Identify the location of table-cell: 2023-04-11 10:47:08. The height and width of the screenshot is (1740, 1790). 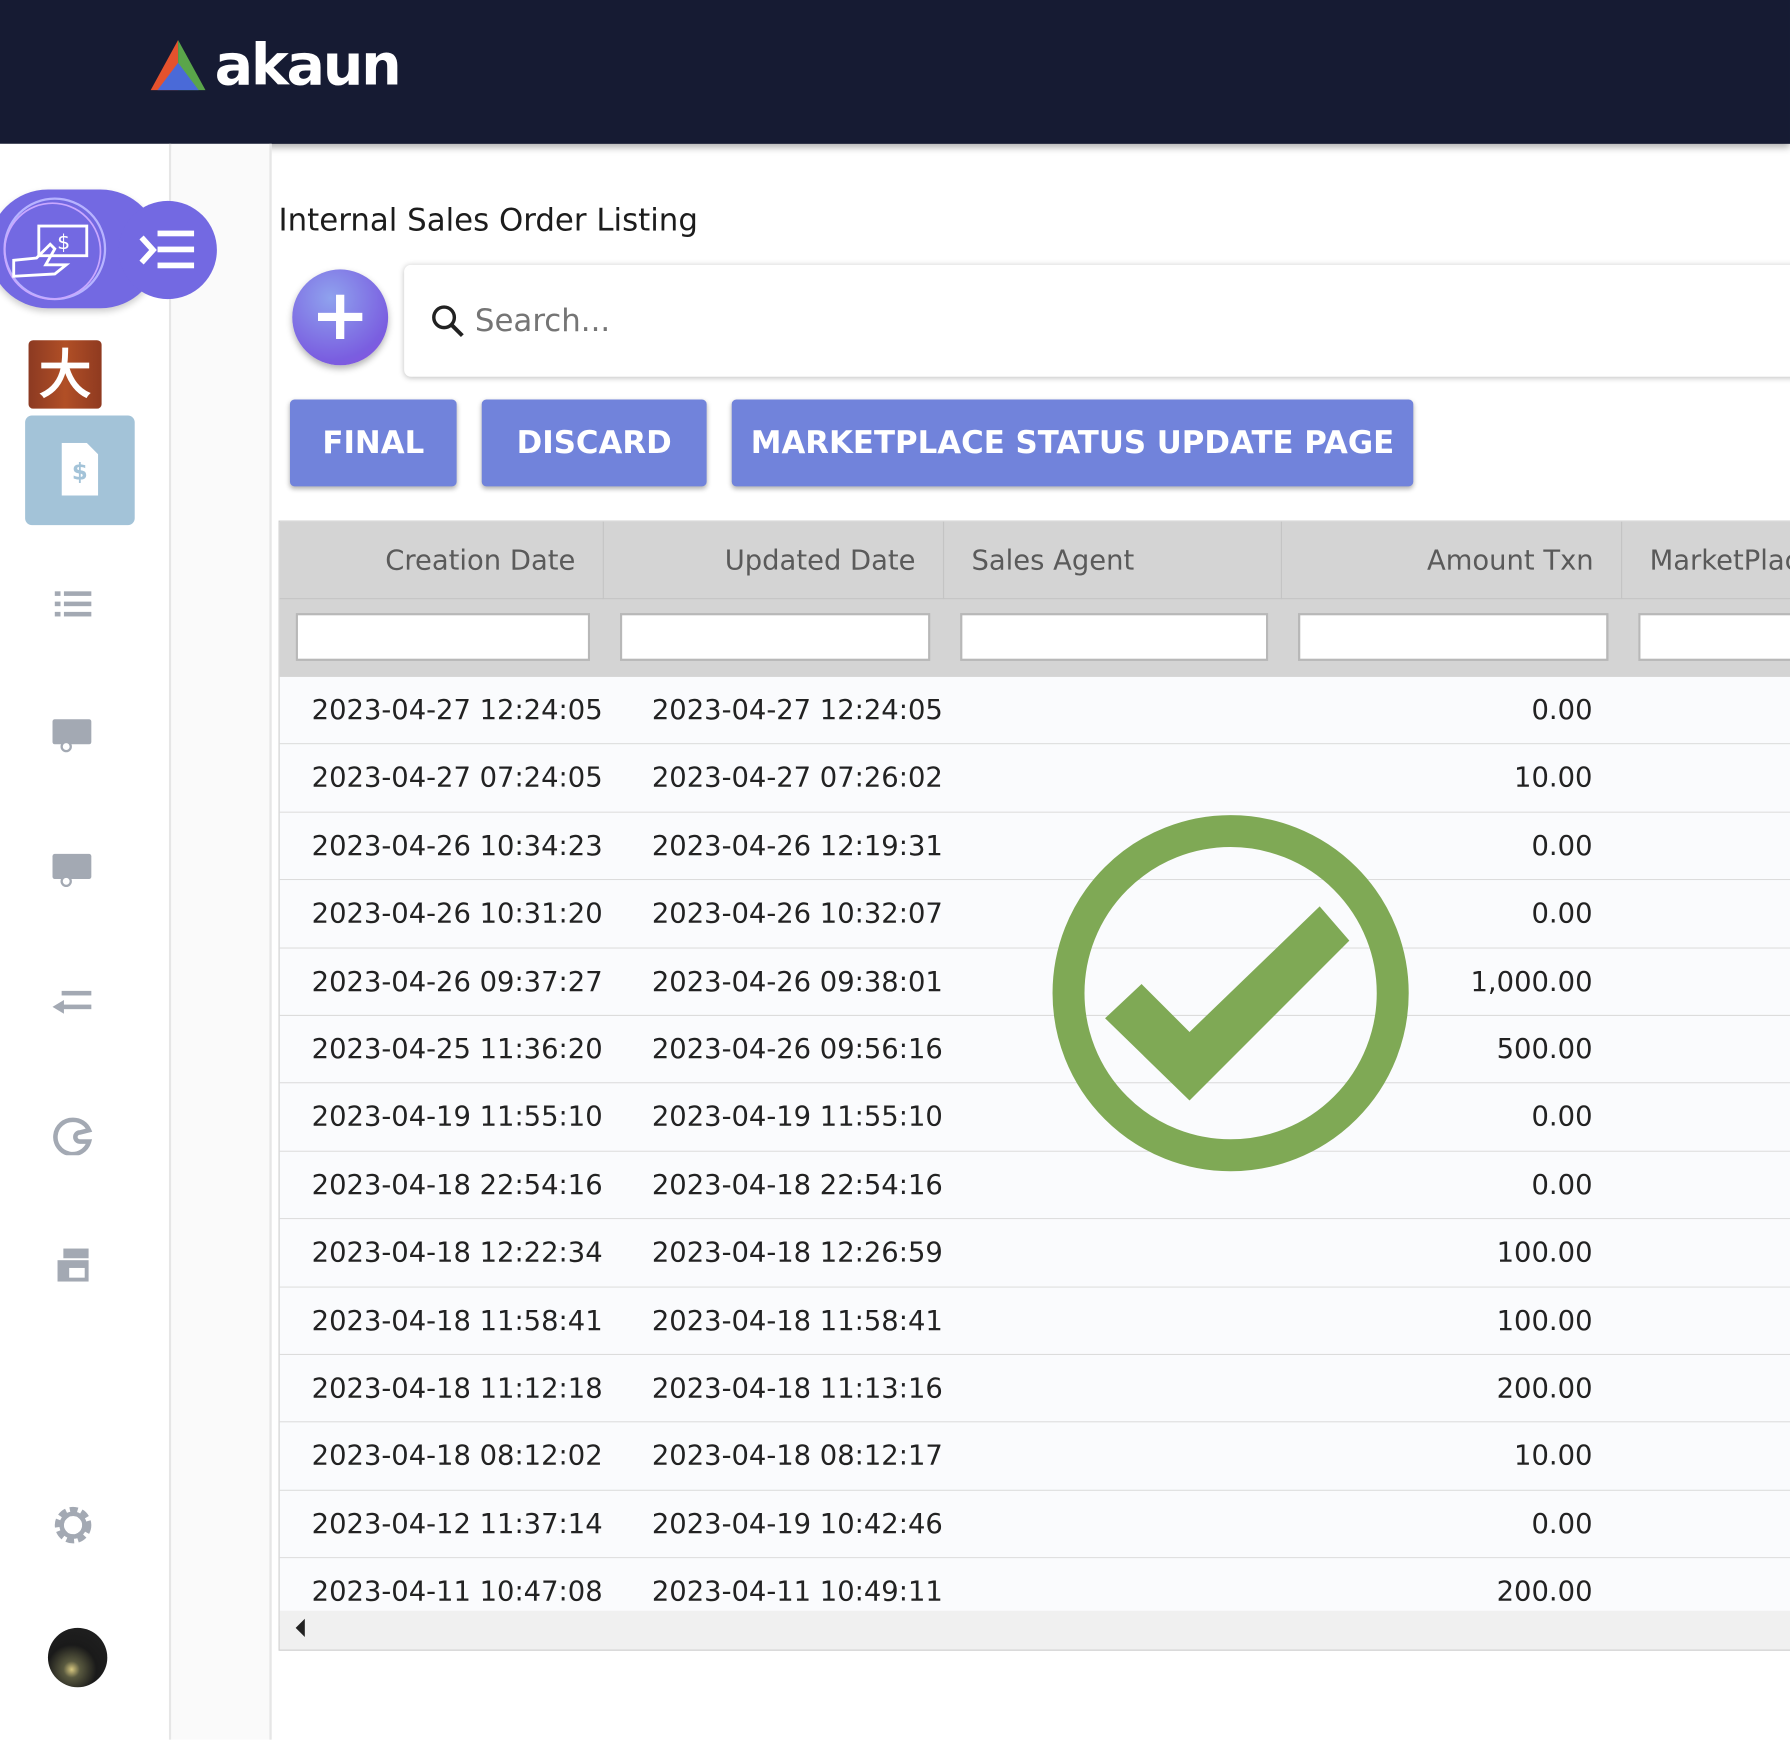
(457, 1591).